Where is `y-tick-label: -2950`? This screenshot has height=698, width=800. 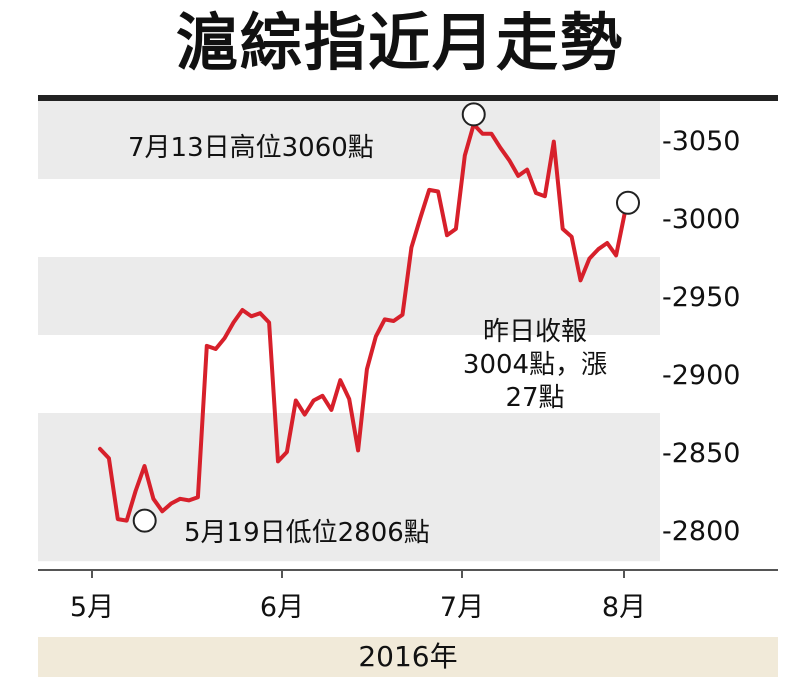 y-tick-label: -2950 is located at coordinates (701, 297).